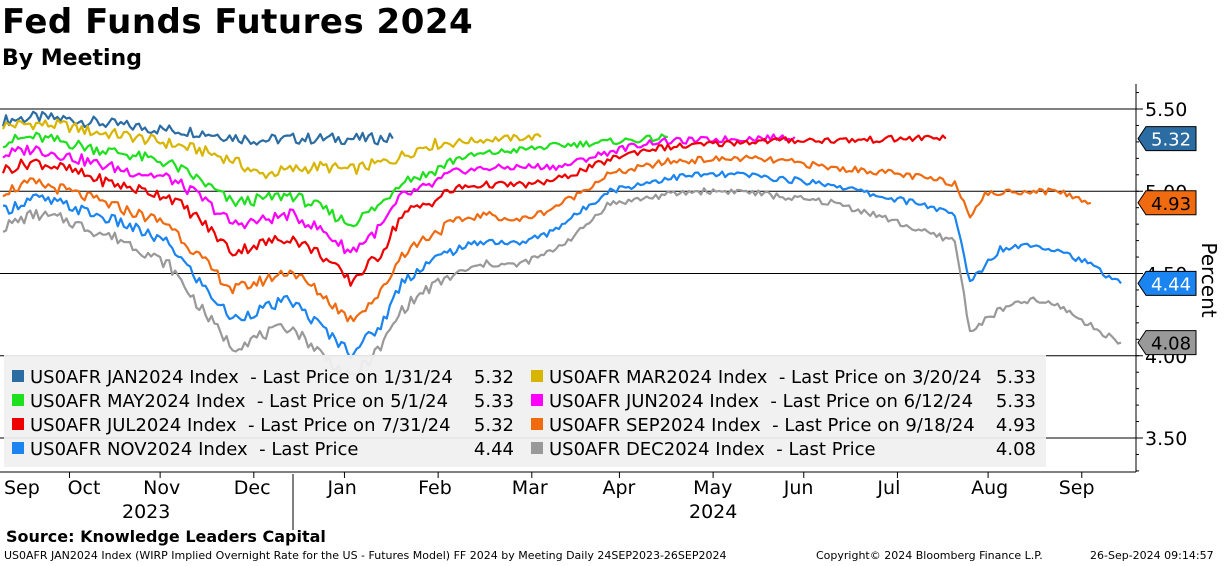 This screenshot has height=566, width=1224. Describe the element at coordinates (252, 488) in the screenshot. I see `x-tick-label-dec: Dec` at that location.